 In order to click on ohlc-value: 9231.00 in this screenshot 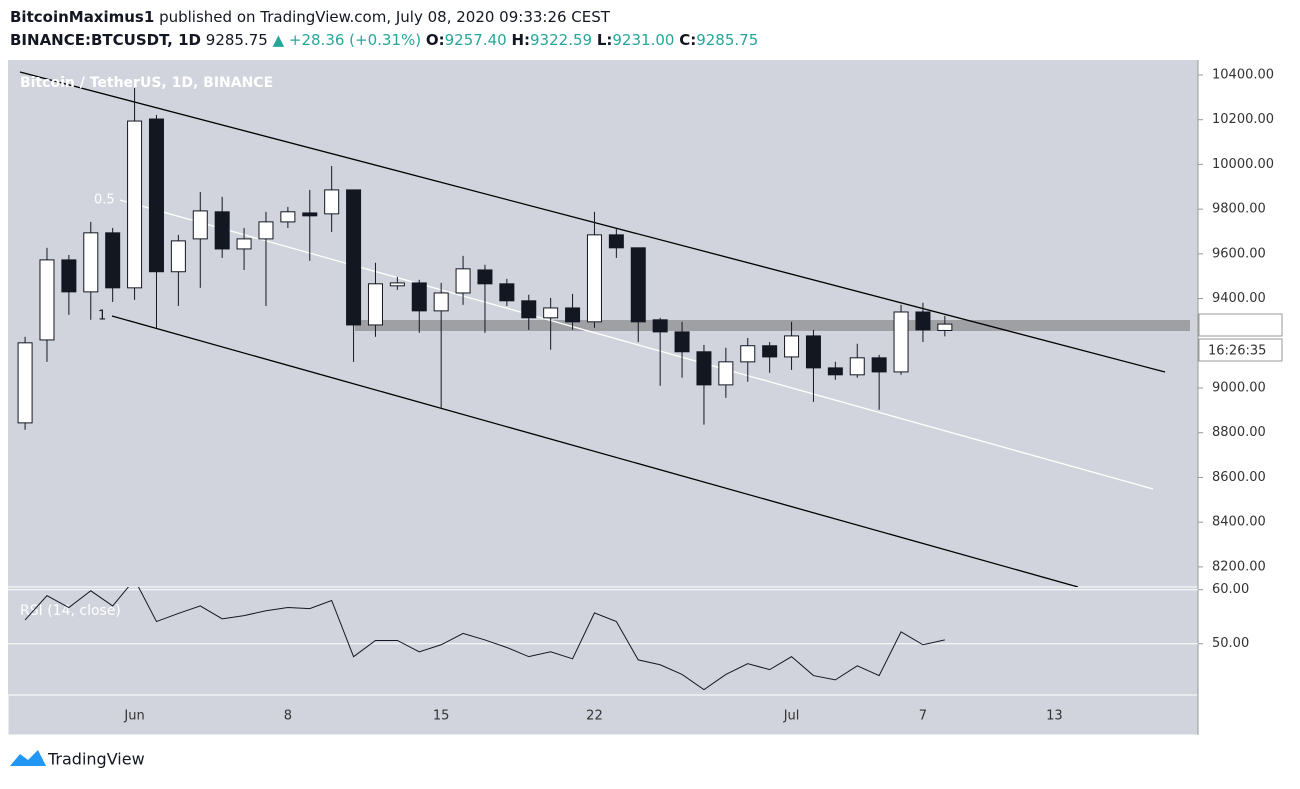, I will do `click(643, 40)`.